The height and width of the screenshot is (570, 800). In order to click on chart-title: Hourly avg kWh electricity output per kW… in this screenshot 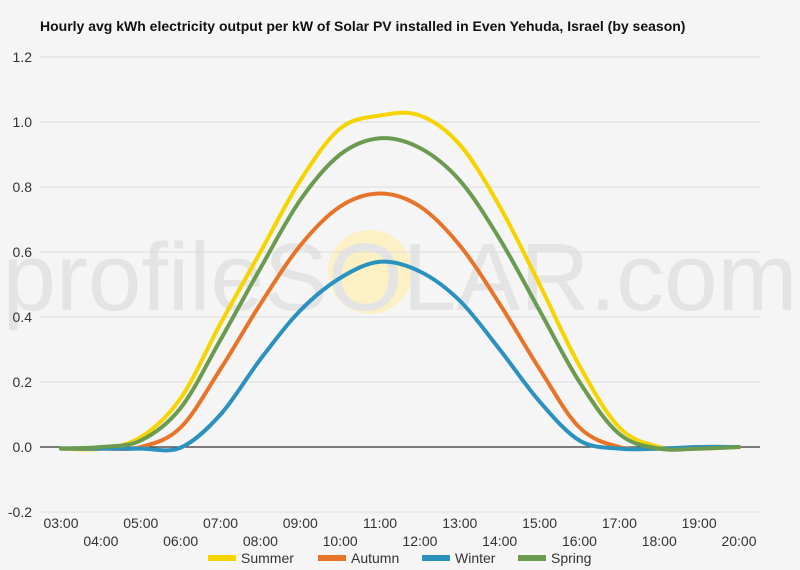, I will do `click(363, 26)`.